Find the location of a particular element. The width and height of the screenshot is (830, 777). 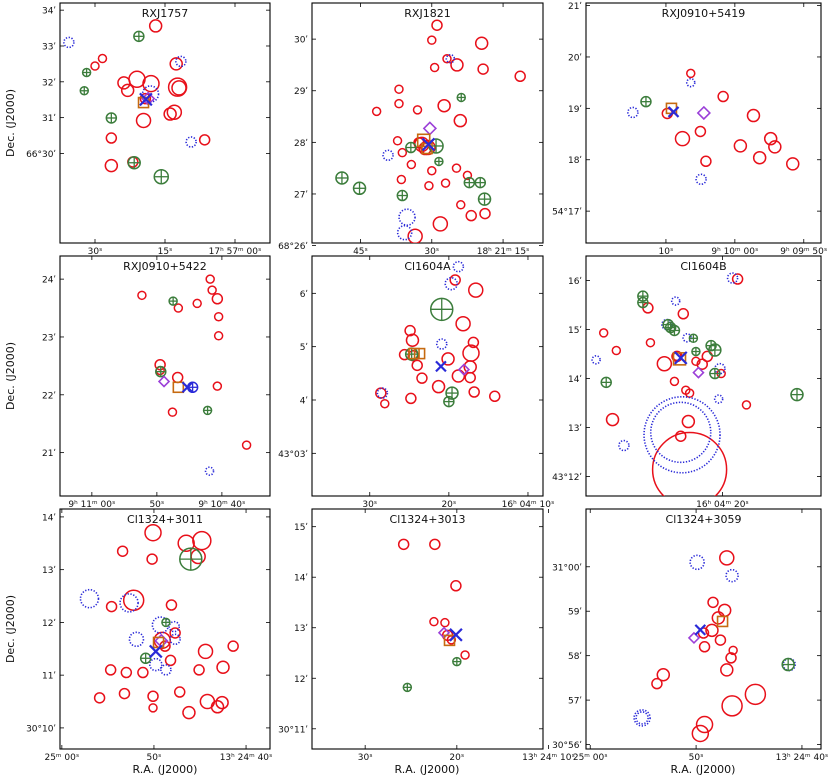

y-tick-label: 58ʹ is located at coordinates (575, 656).